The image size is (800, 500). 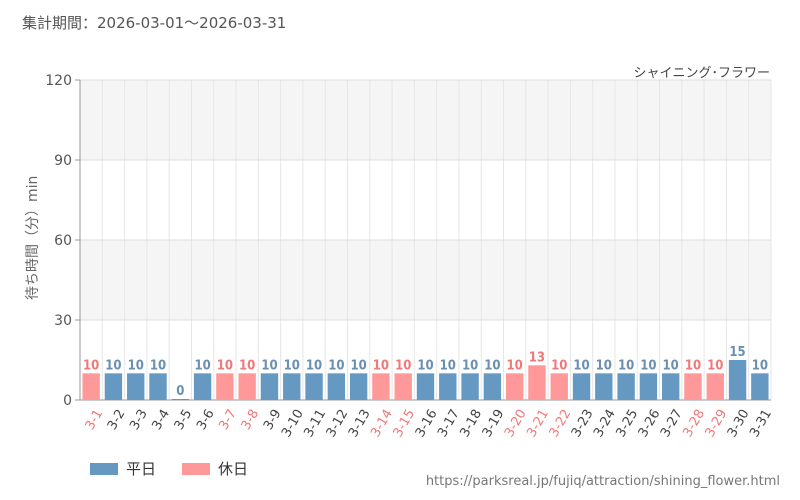 I want to click on value-label: 15, so click(x=737, y=352).